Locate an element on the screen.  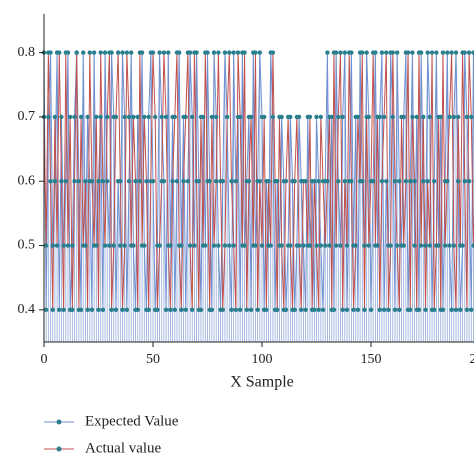
legend-marker is located at coordinates (59, 449).